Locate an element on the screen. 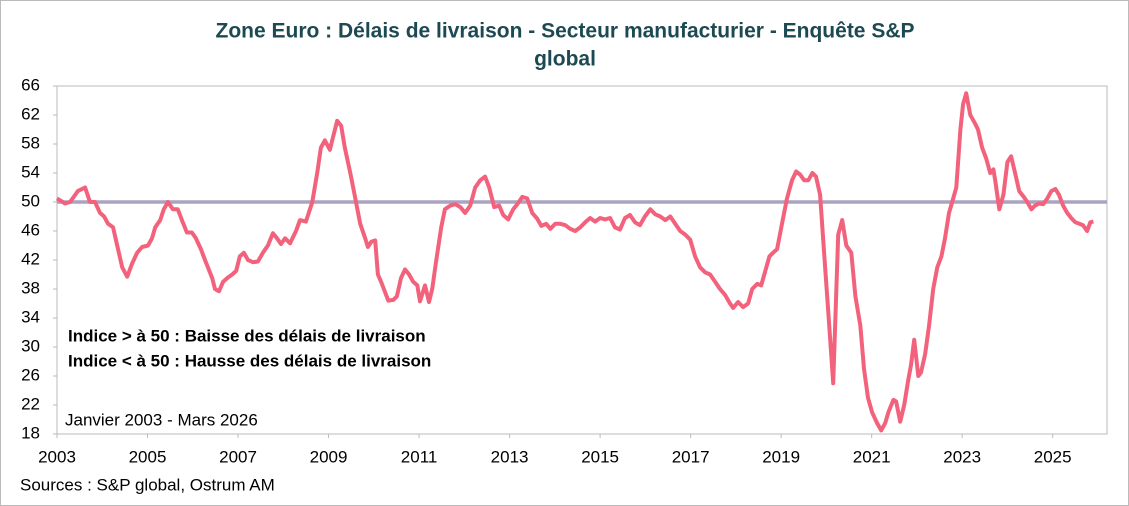  y-tick-label: 42 is located at coordinates (30, 258).